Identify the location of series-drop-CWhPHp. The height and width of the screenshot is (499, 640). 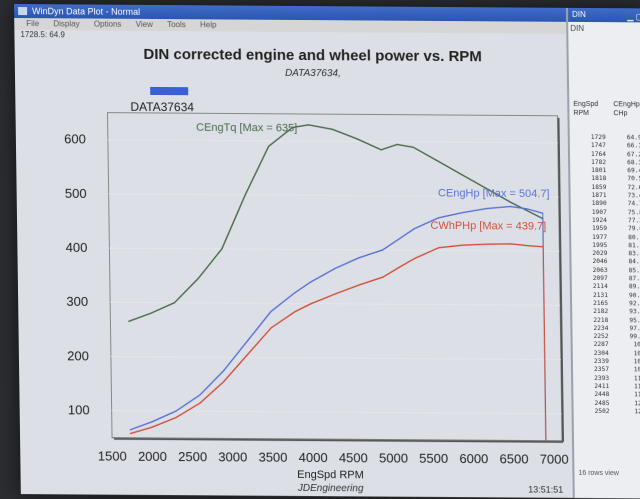
(544, 343).